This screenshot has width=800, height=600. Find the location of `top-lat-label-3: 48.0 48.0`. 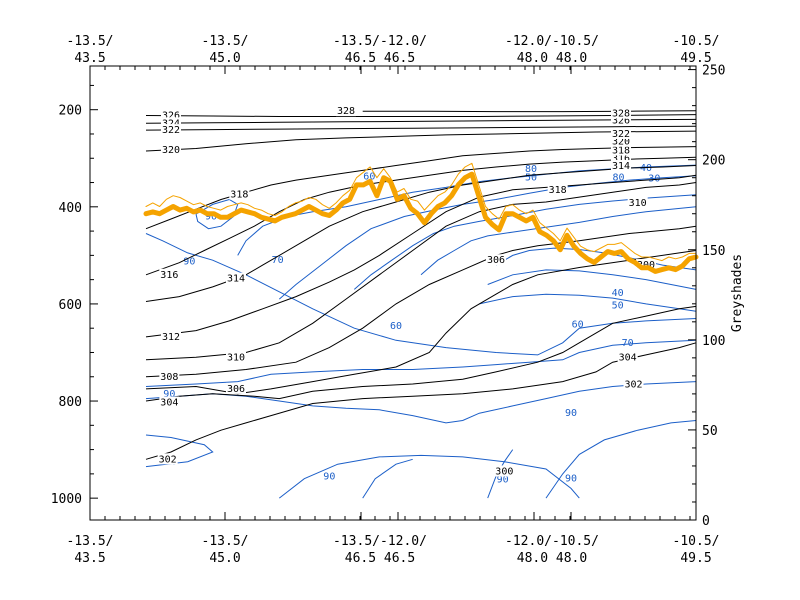

top-lat-label-3: 48.0 48.0 is located at coordinates (552, 58).